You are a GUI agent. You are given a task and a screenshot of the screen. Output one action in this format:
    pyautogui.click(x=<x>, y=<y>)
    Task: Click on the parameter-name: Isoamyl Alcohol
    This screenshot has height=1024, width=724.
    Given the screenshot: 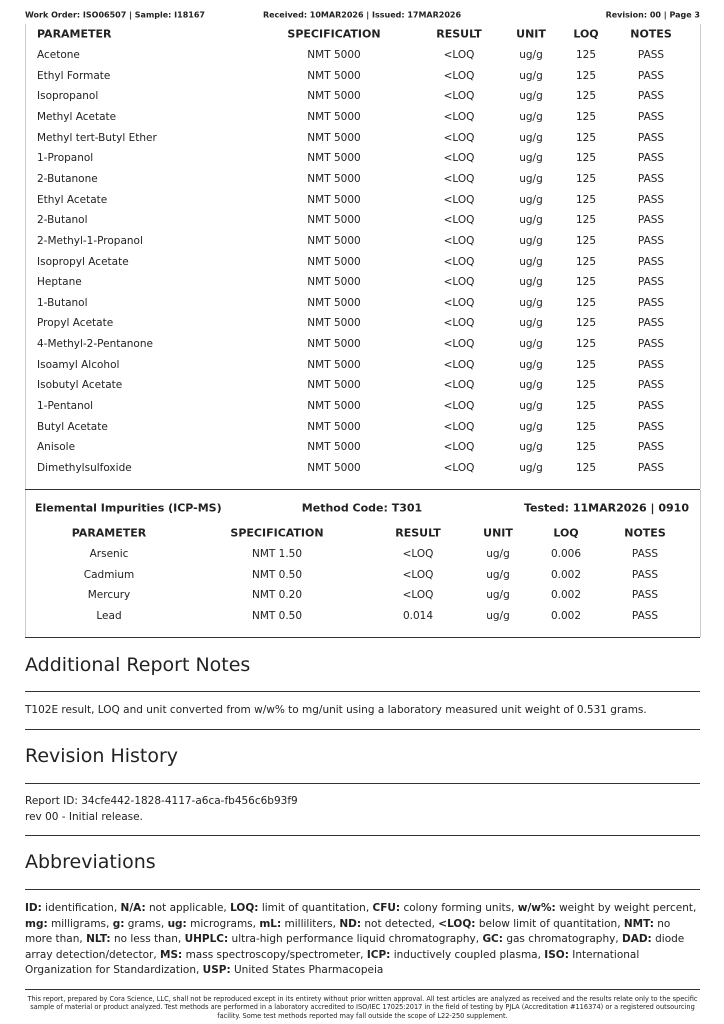 What is the action you would take?
    pyautogui.click(x=78, y=364)
    